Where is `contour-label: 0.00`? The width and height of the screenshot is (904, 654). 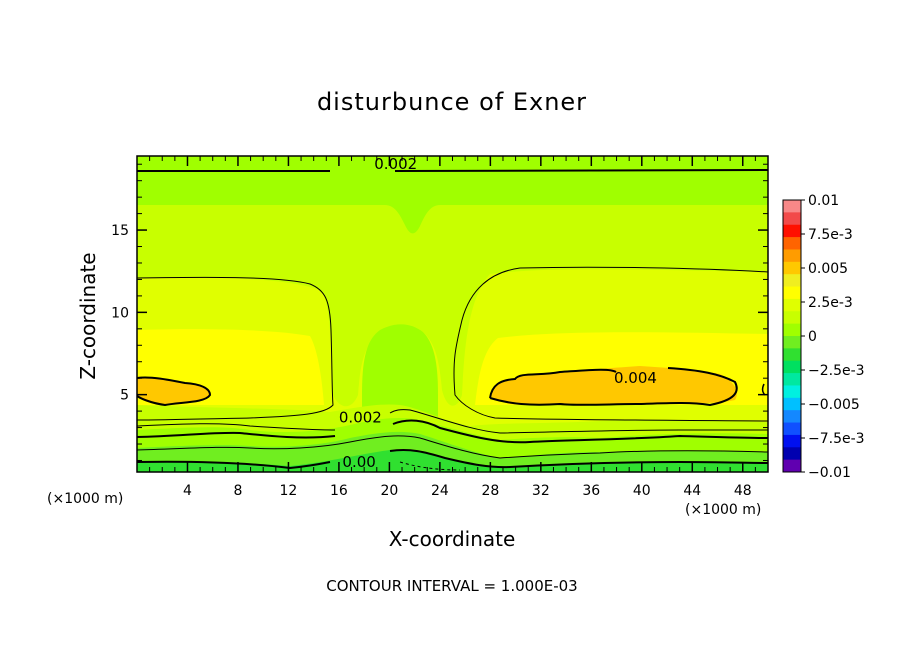
contour-label: 0.00 is located at coordinates (358, 462).